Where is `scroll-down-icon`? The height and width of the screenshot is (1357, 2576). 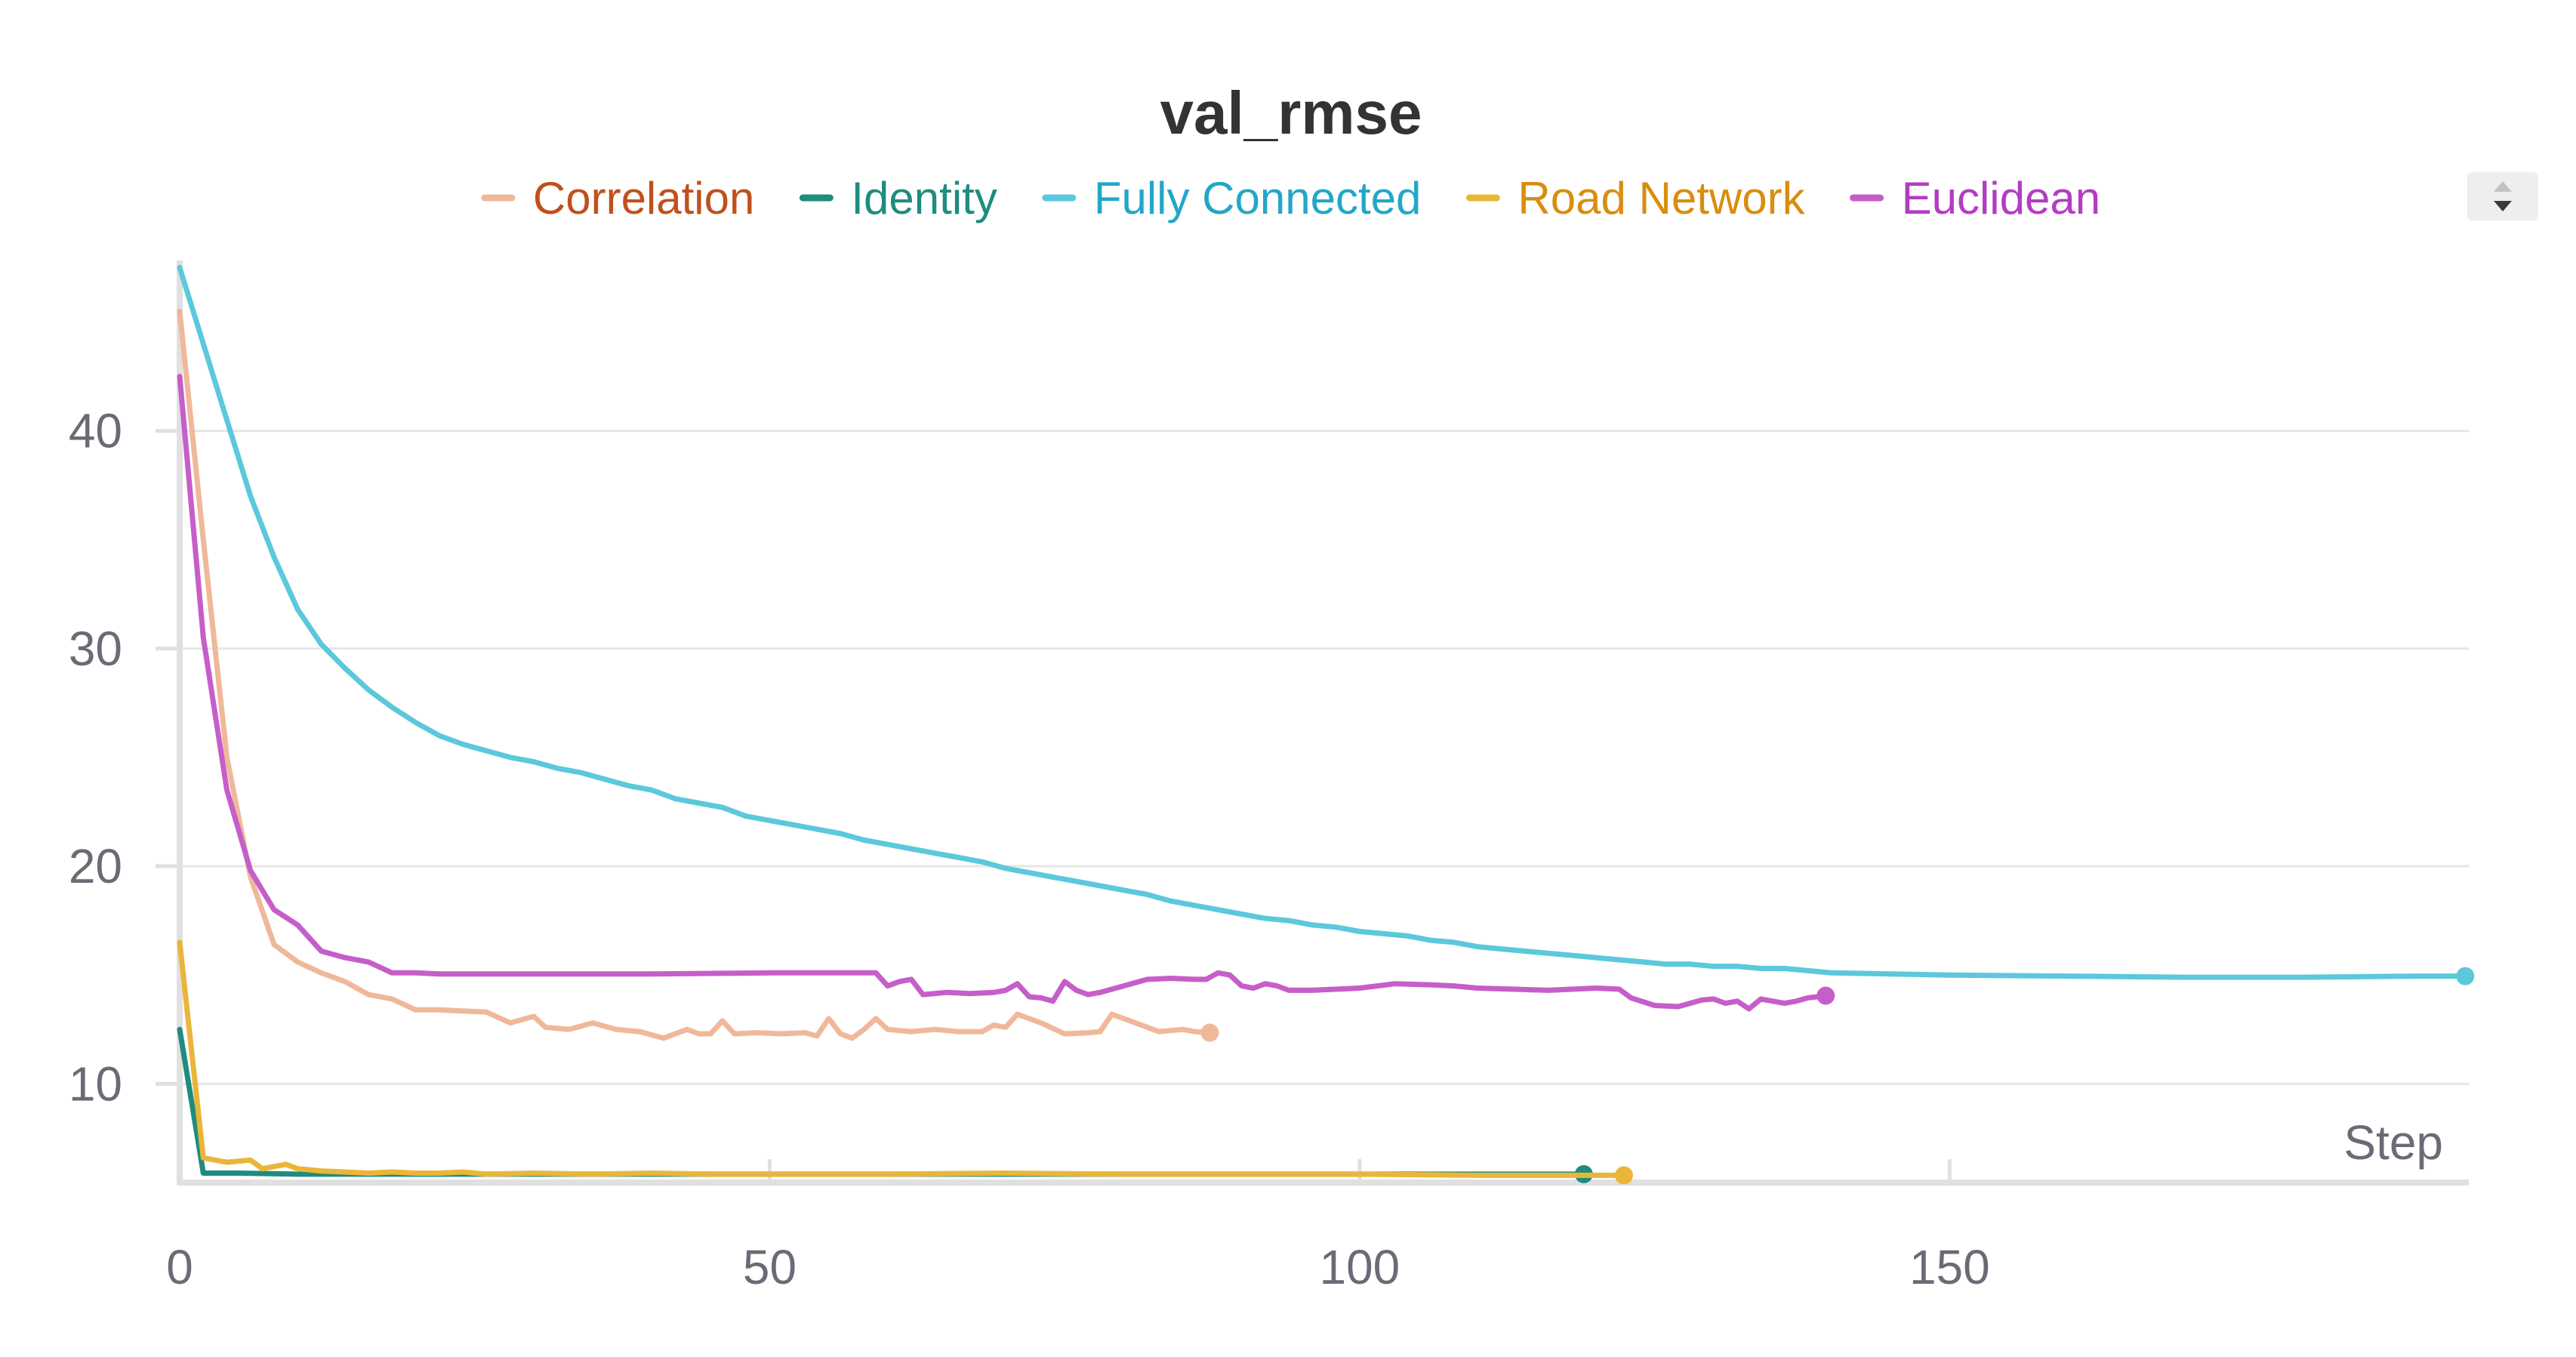
scroll-down-icon is located at coordinates (2503, 206).